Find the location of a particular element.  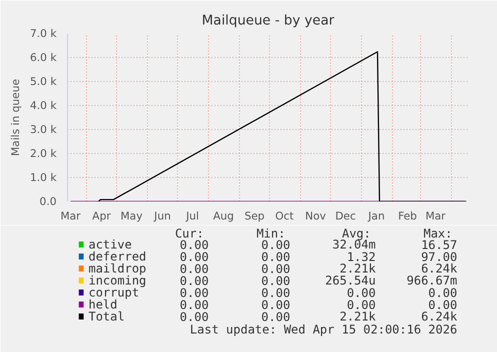

x-tick-label: Jun is located at coordinates (162, 216).